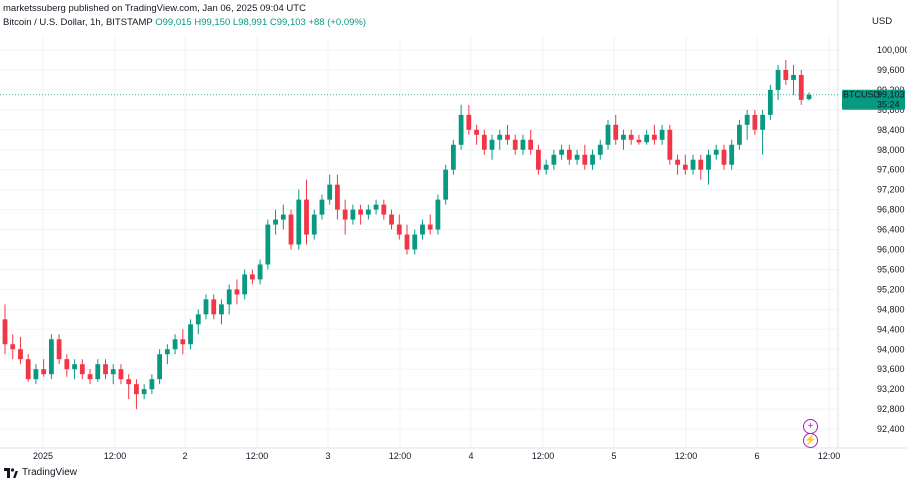 This screenshot has width=907, height=484. I want to click on ohlc-close: C99,103, so click(287, 22).